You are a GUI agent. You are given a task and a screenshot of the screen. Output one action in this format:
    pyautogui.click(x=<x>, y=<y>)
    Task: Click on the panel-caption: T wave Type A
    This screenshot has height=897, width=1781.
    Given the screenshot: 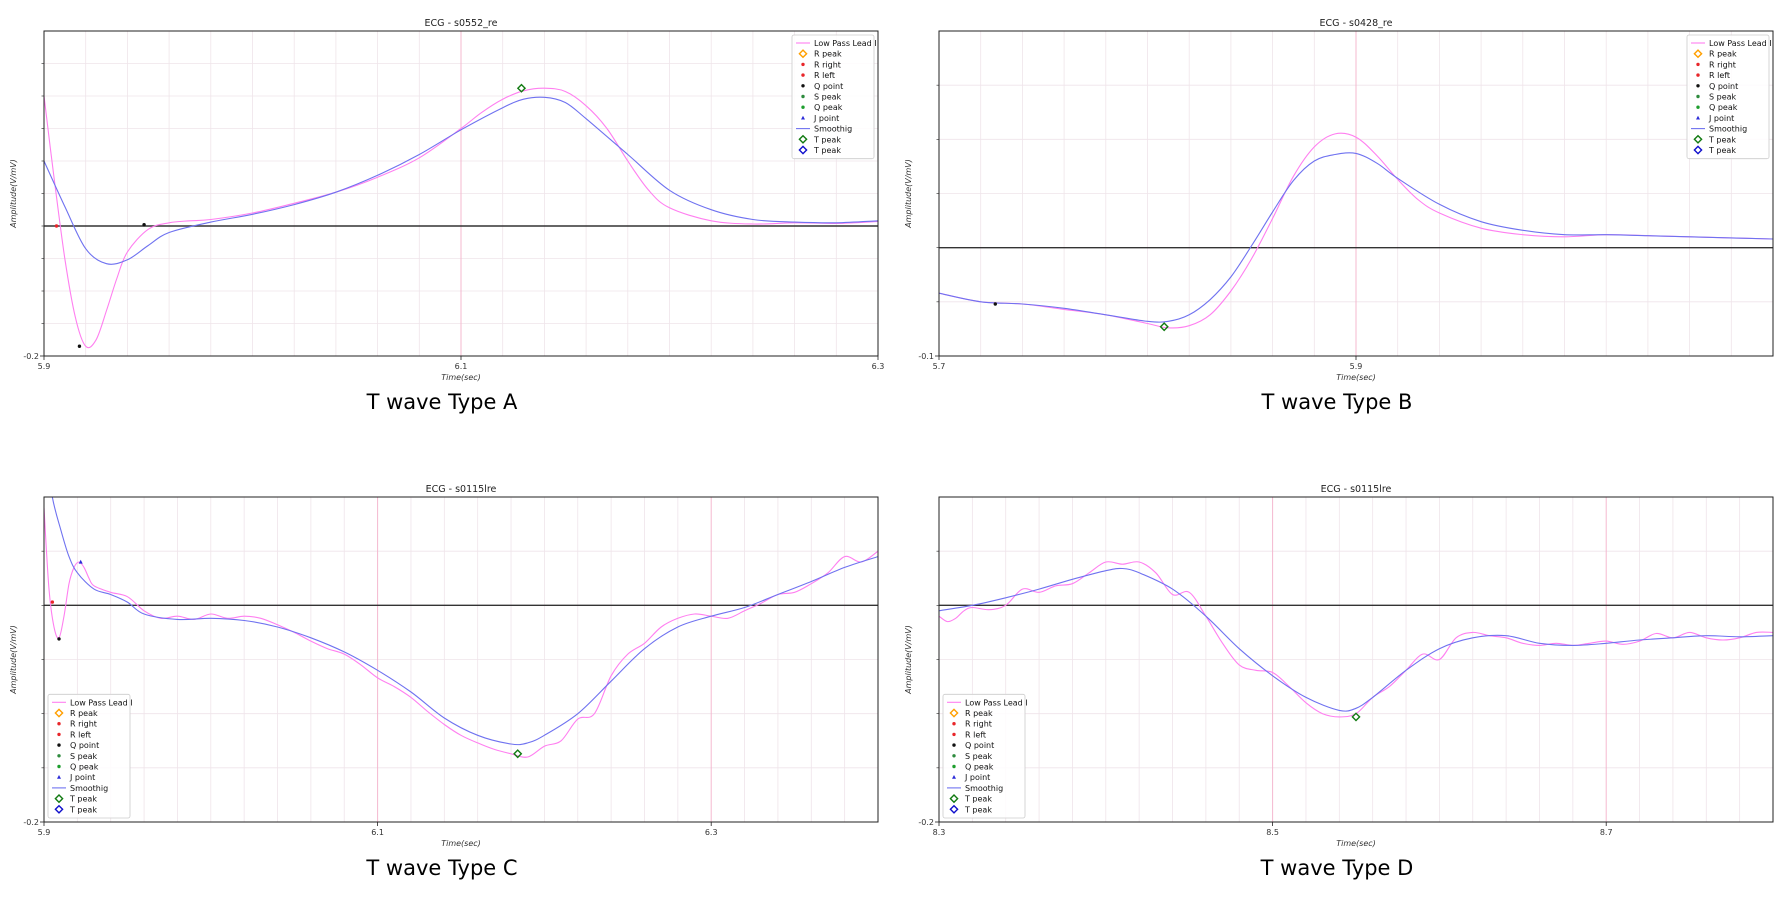 What is the action you would take?
    pyautogui.click(x=442, y=402)
    